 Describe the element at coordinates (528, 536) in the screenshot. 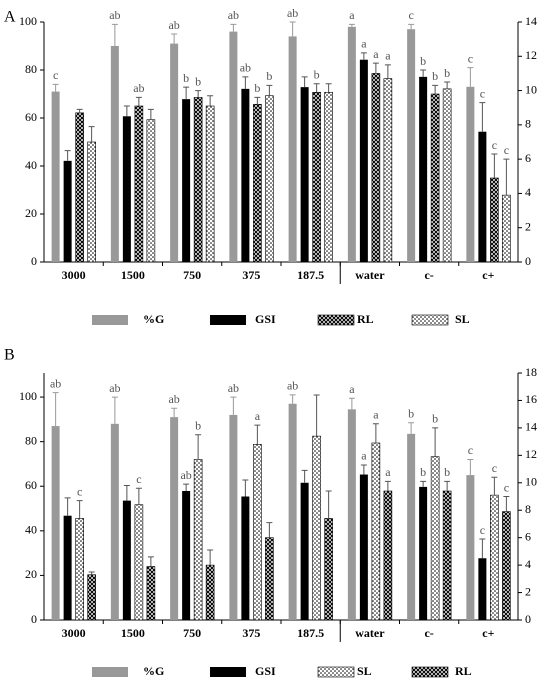

I see `y2-tick-label: 6` at that location.